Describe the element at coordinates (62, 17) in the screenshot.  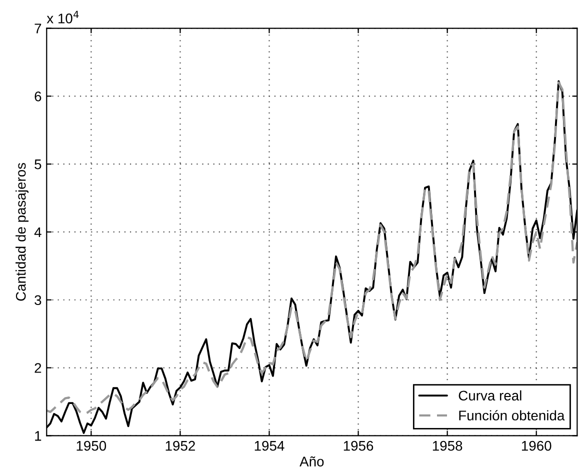
I see `text: x 10$^{4}$` at that location.